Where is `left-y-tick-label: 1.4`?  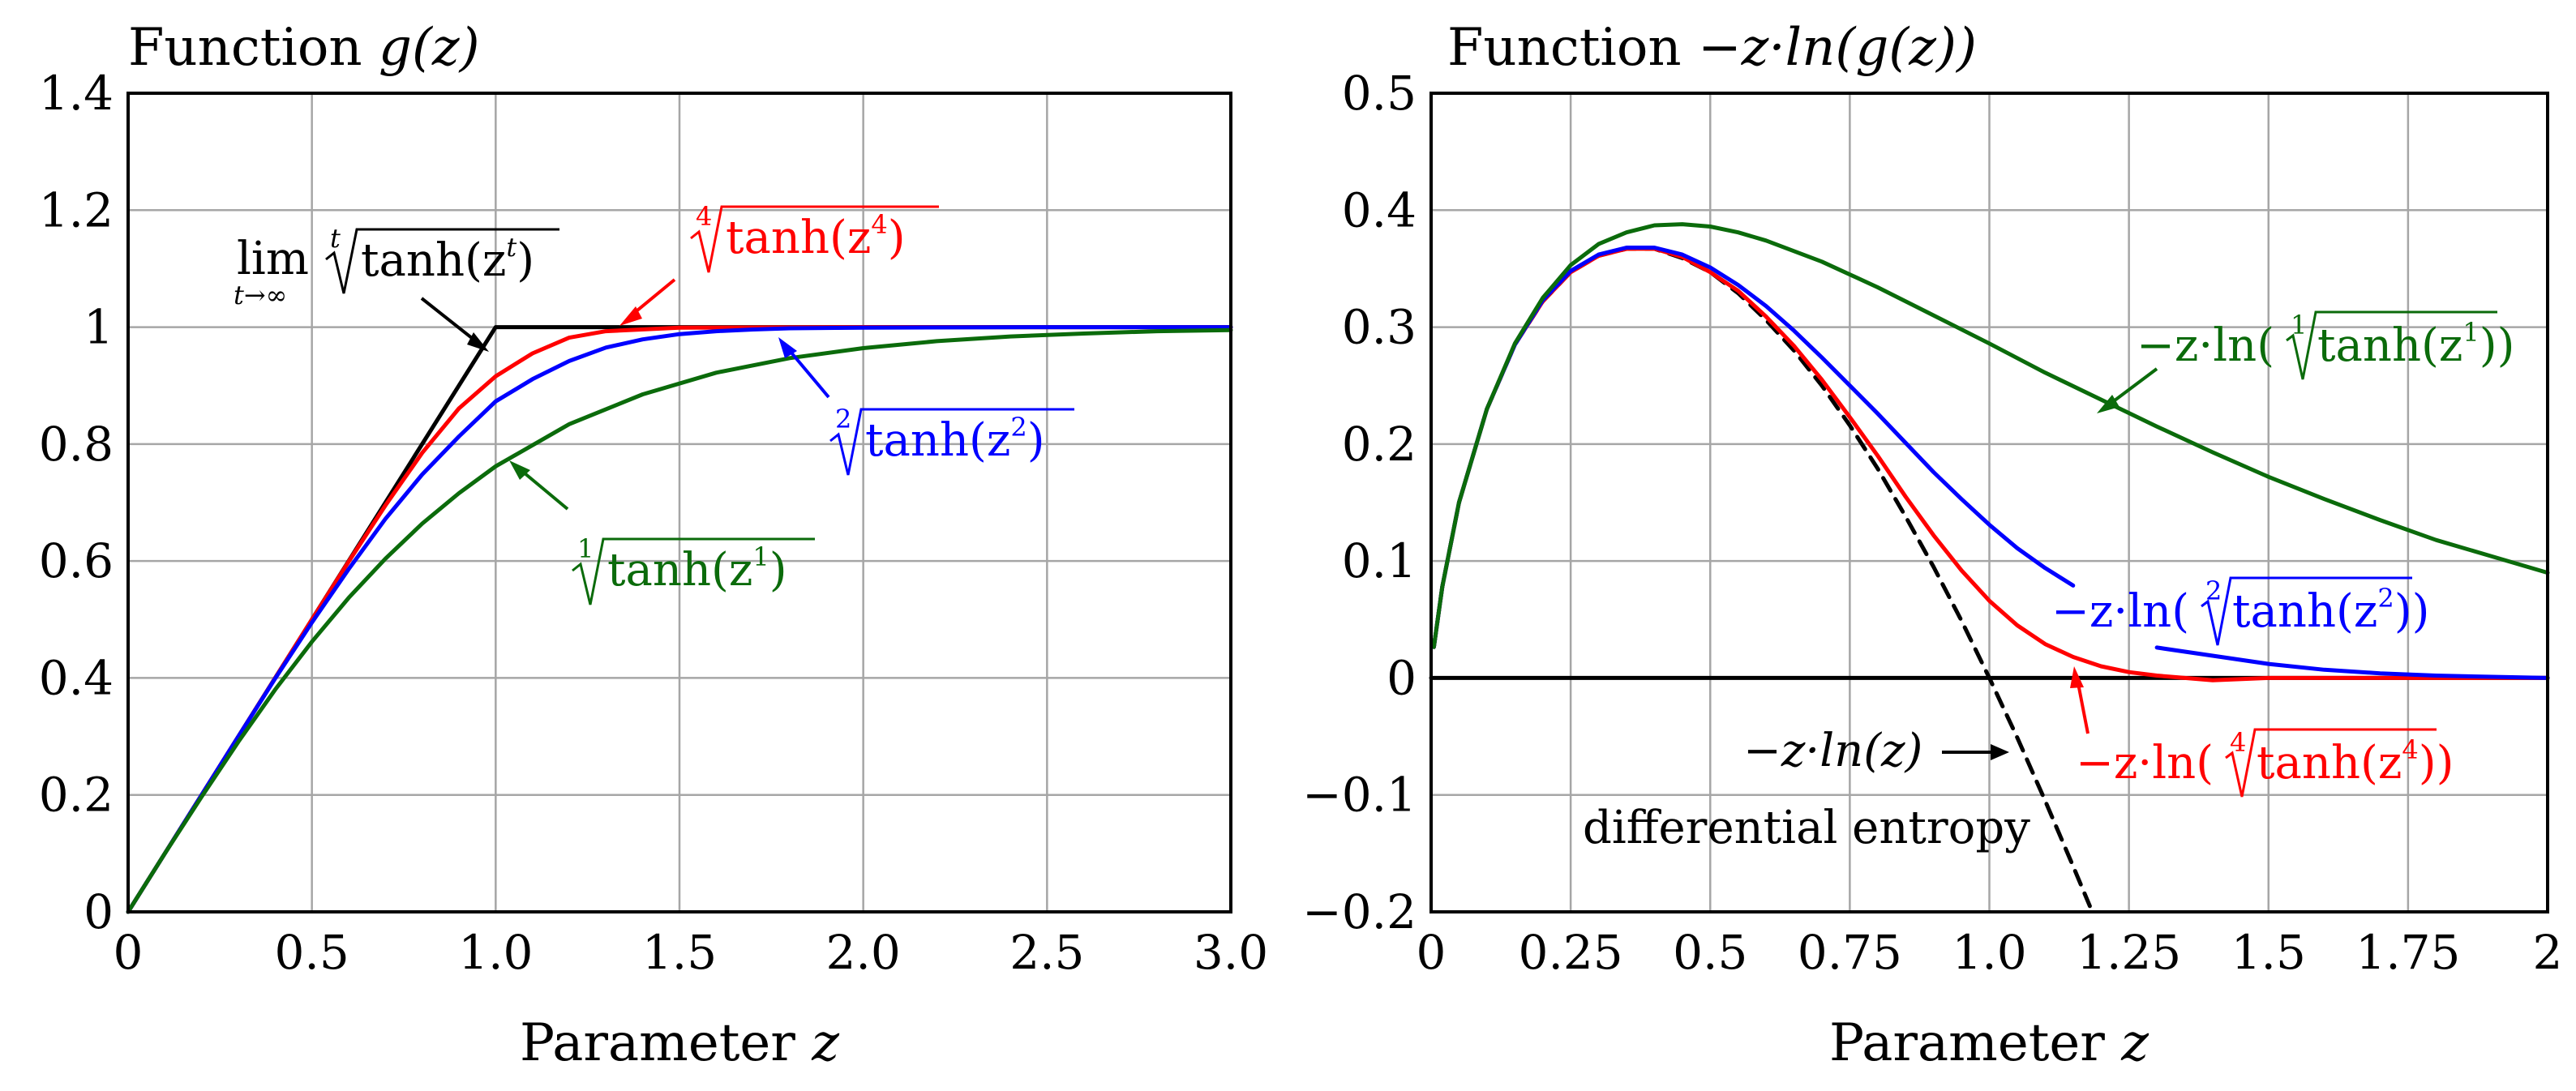 left-y-tick-label: 1.4 is located at coordinates (76, 93).